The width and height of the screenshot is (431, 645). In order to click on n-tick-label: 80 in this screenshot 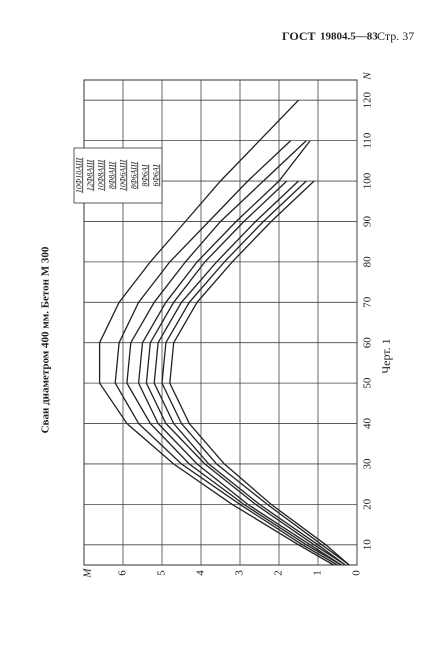, I will do `click(368, 262)`.